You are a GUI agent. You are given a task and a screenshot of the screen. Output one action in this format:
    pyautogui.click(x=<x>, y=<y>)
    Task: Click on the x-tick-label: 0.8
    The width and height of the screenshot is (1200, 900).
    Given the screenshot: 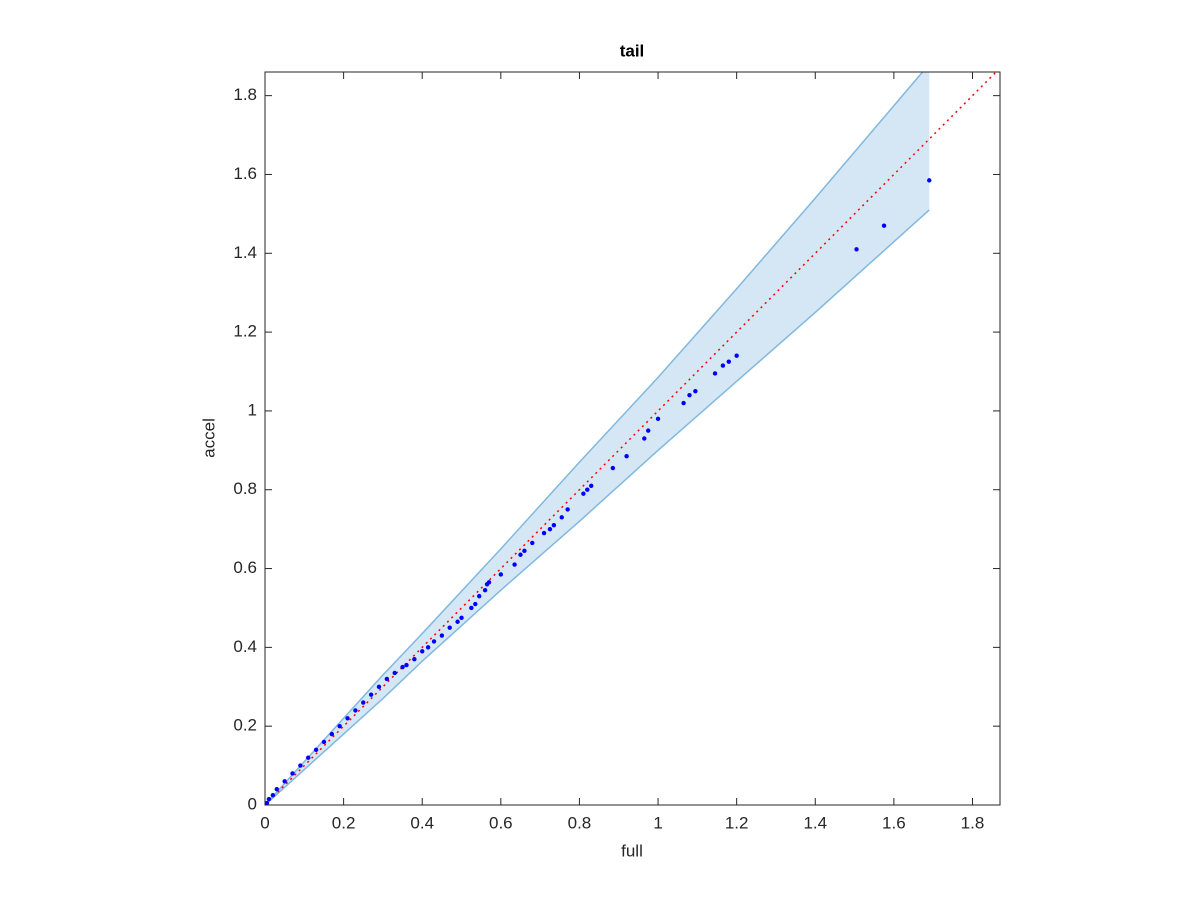 What is the action you would take?
    pyautogui.click(x=580, y=822)
    